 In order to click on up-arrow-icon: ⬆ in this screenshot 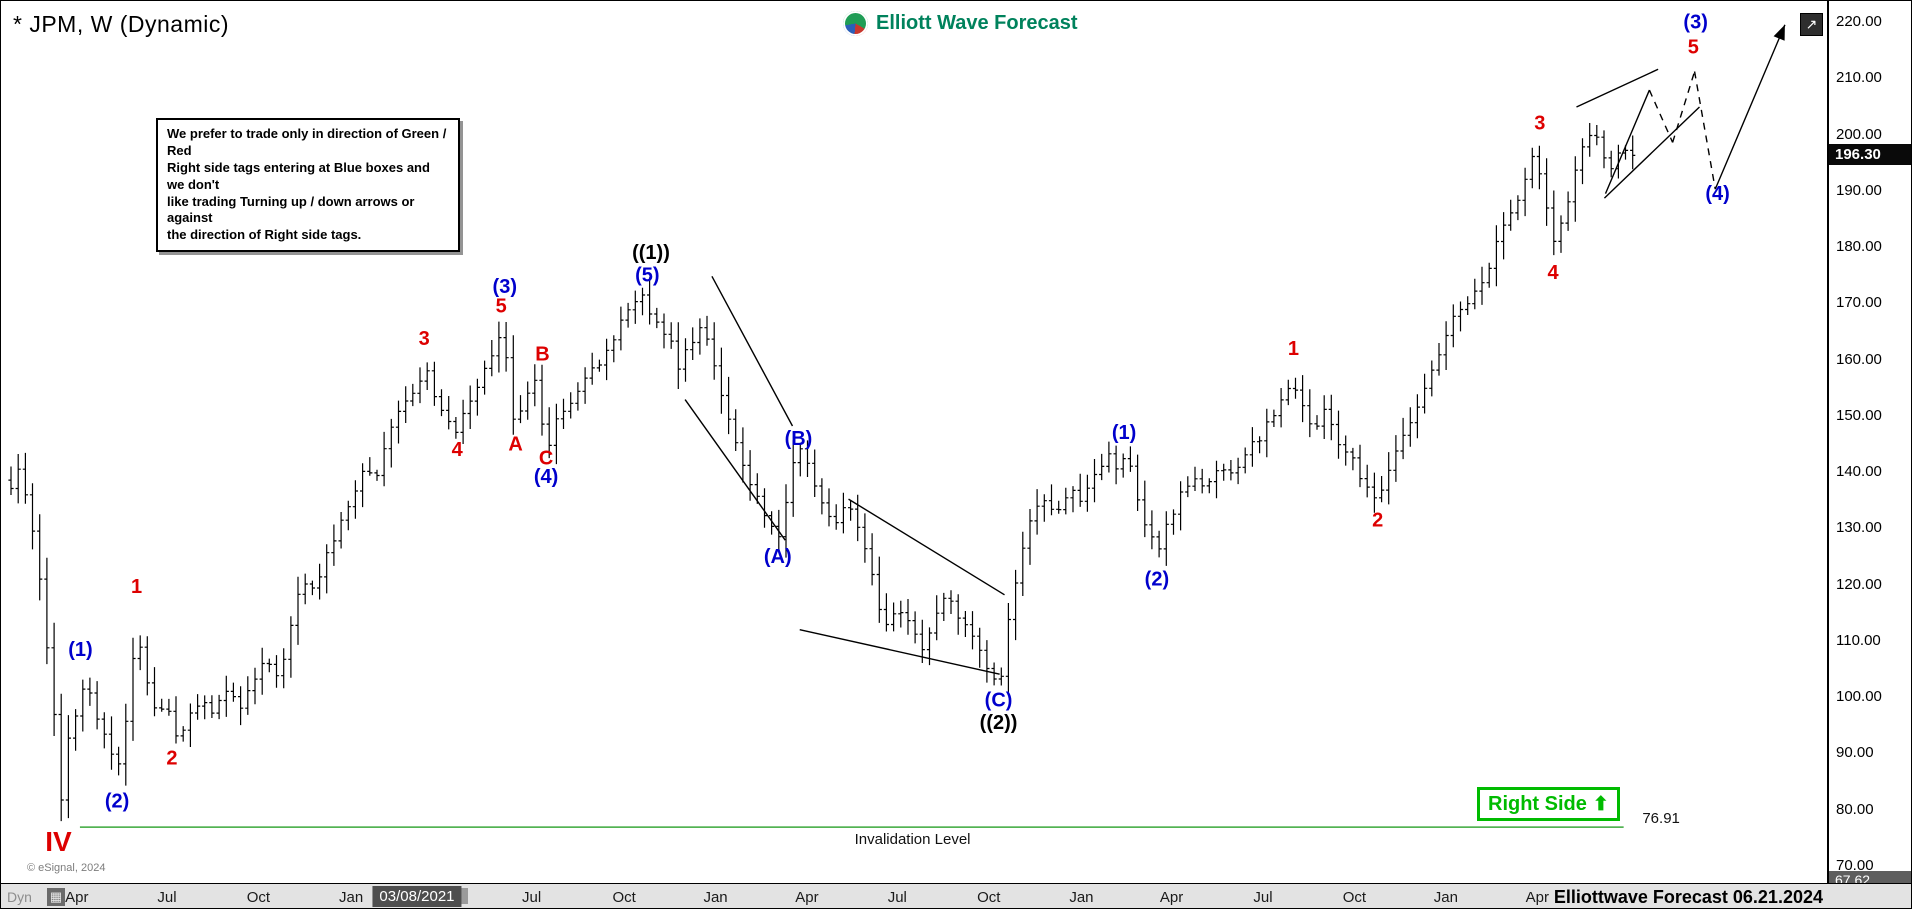, I will do `click(1600, 804)`.